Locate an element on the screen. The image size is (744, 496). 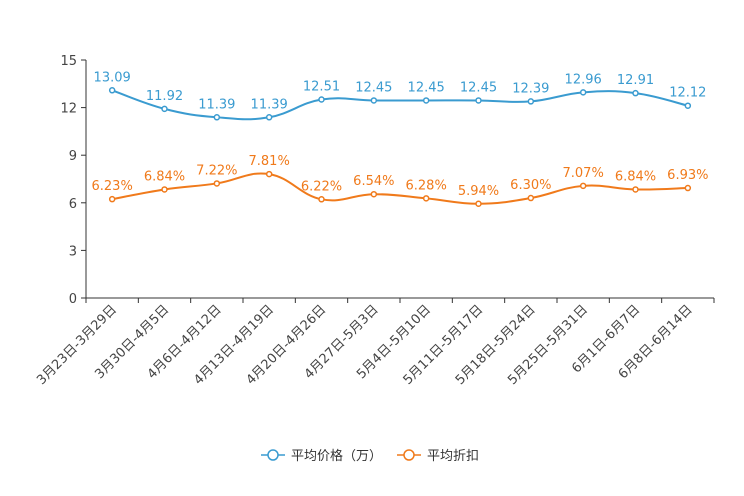
y-tick-label: 9 is located at coordinates (73, 156).